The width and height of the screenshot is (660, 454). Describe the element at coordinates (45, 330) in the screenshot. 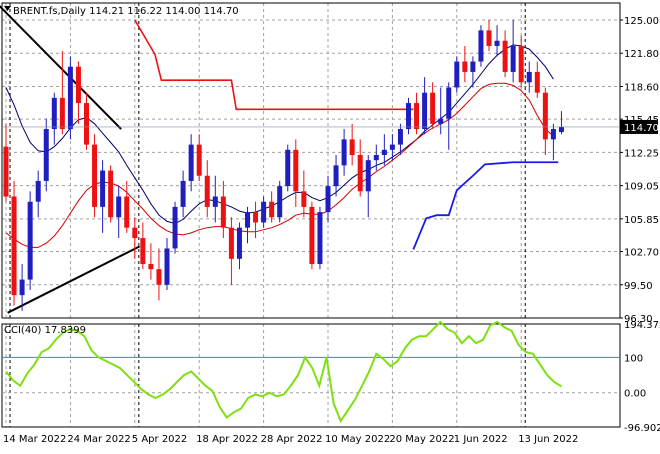

I see `cci-title: CCI(40) 17.8399` at that location.